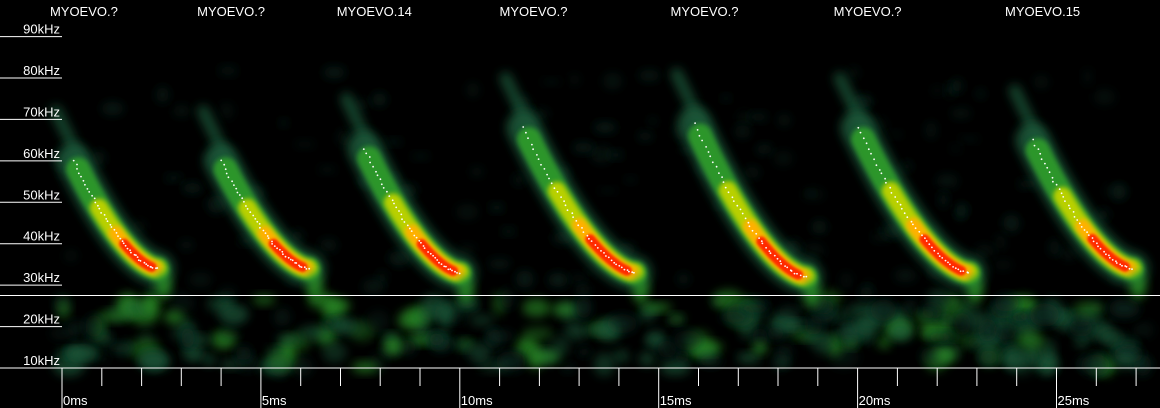  I want to click on call-peak, so click(138, 255).